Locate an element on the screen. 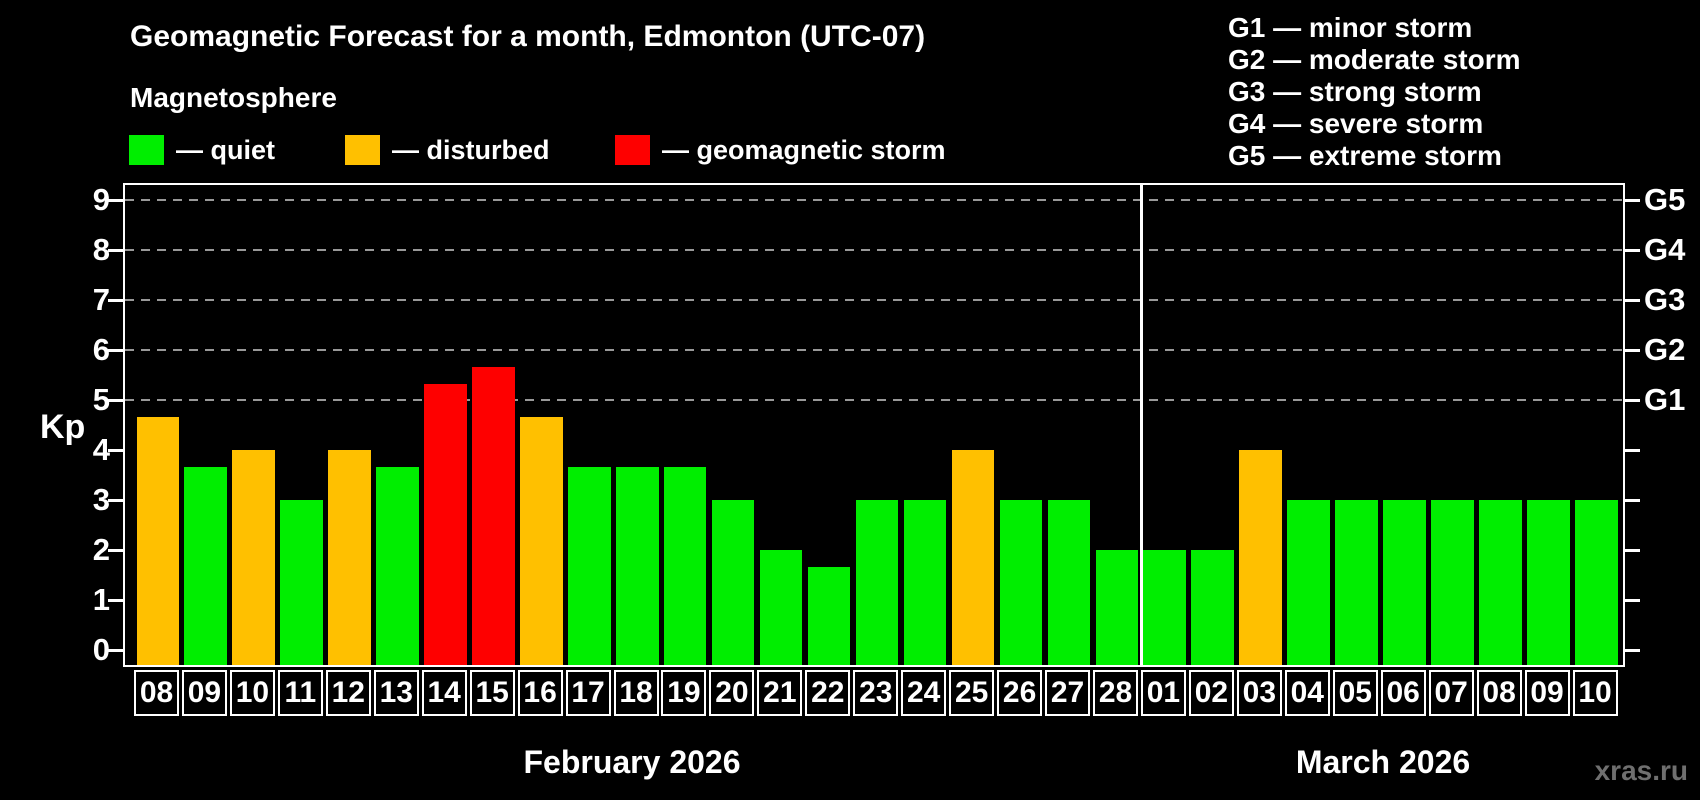 The width and height of the screenshot is (1700, 800). gridline-G2 is located at coordinates (874, 350).